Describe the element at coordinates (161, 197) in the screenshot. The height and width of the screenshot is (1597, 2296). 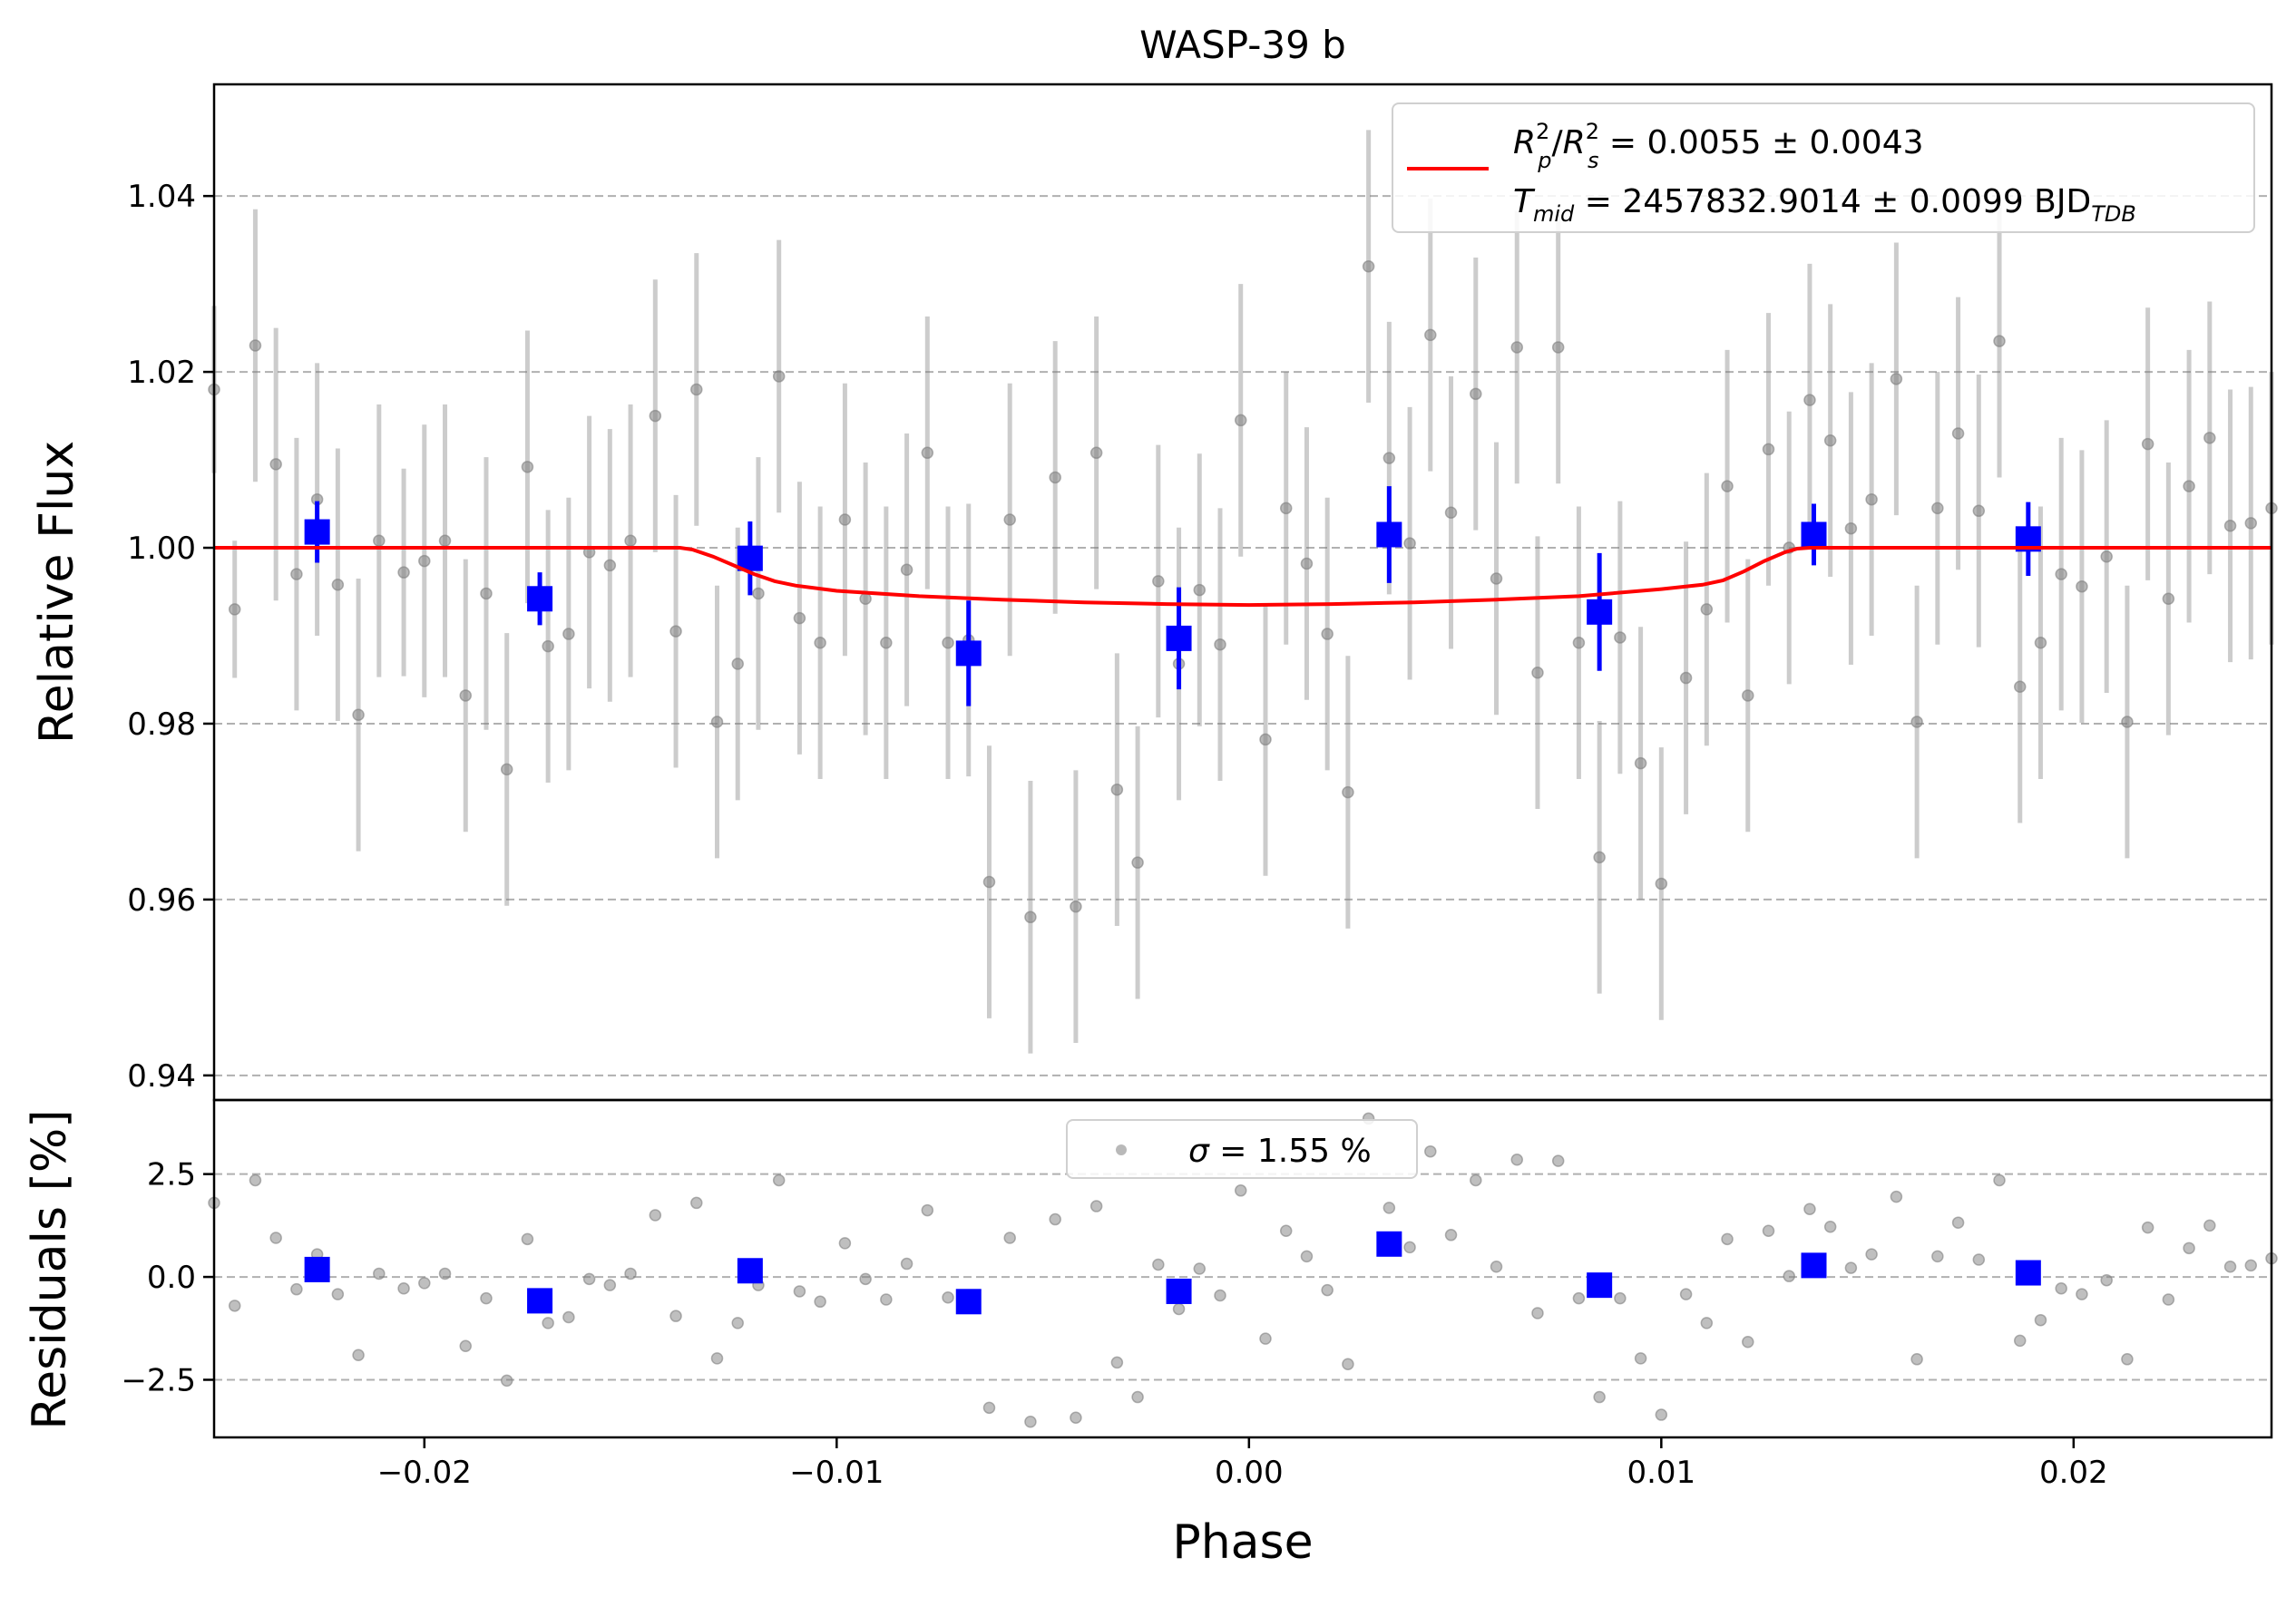
I see `top-y-tick-label: 1.04` at that location.